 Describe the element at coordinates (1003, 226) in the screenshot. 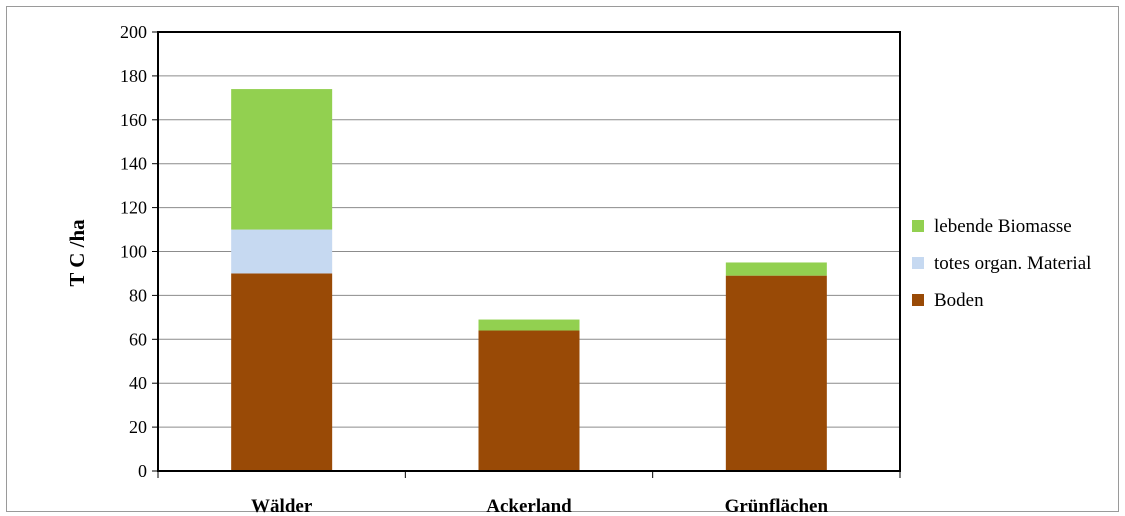

I see `legend-label: lebende Biomasse` at that location.